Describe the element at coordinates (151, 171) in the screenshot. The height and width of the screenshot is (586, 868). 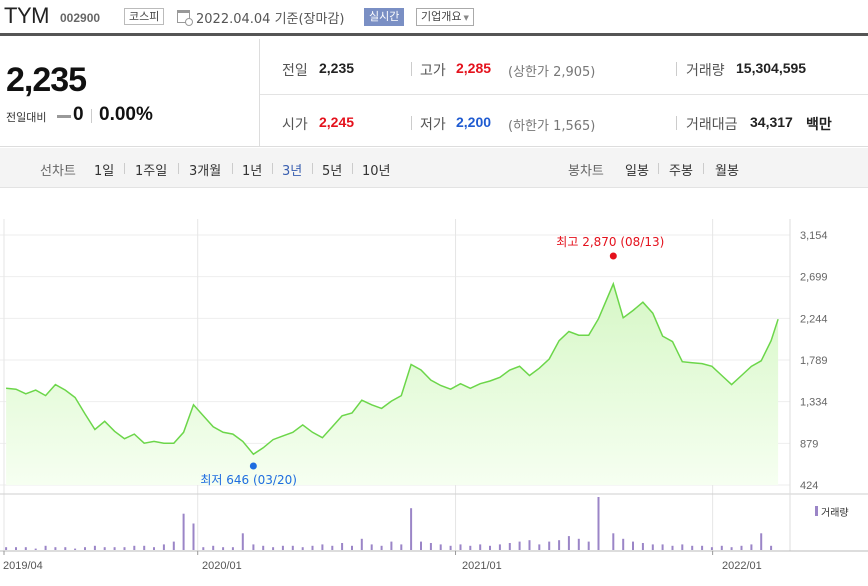
I see `period-1w: 1주일` at that location.